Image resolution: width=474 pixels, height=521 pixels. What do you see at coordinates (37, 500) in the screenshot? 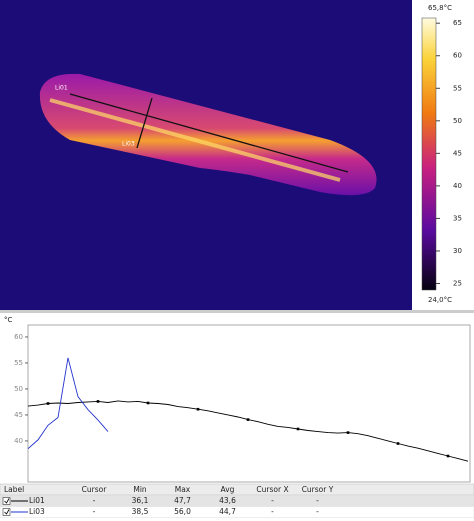
I see `row-label: Li01` at bounding box center [37, 500].